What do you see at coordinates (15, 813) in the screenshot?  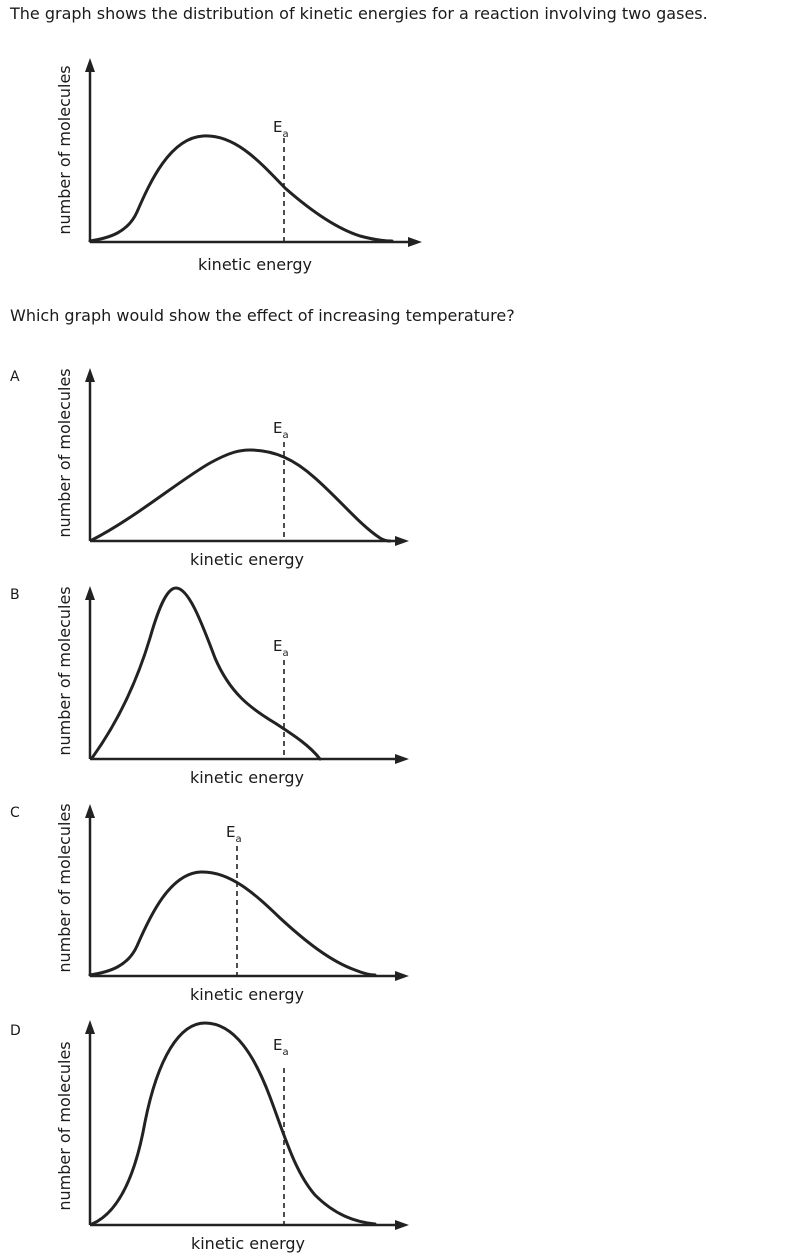 I see `option-c-letter: C` at bounding box center [15, 813].